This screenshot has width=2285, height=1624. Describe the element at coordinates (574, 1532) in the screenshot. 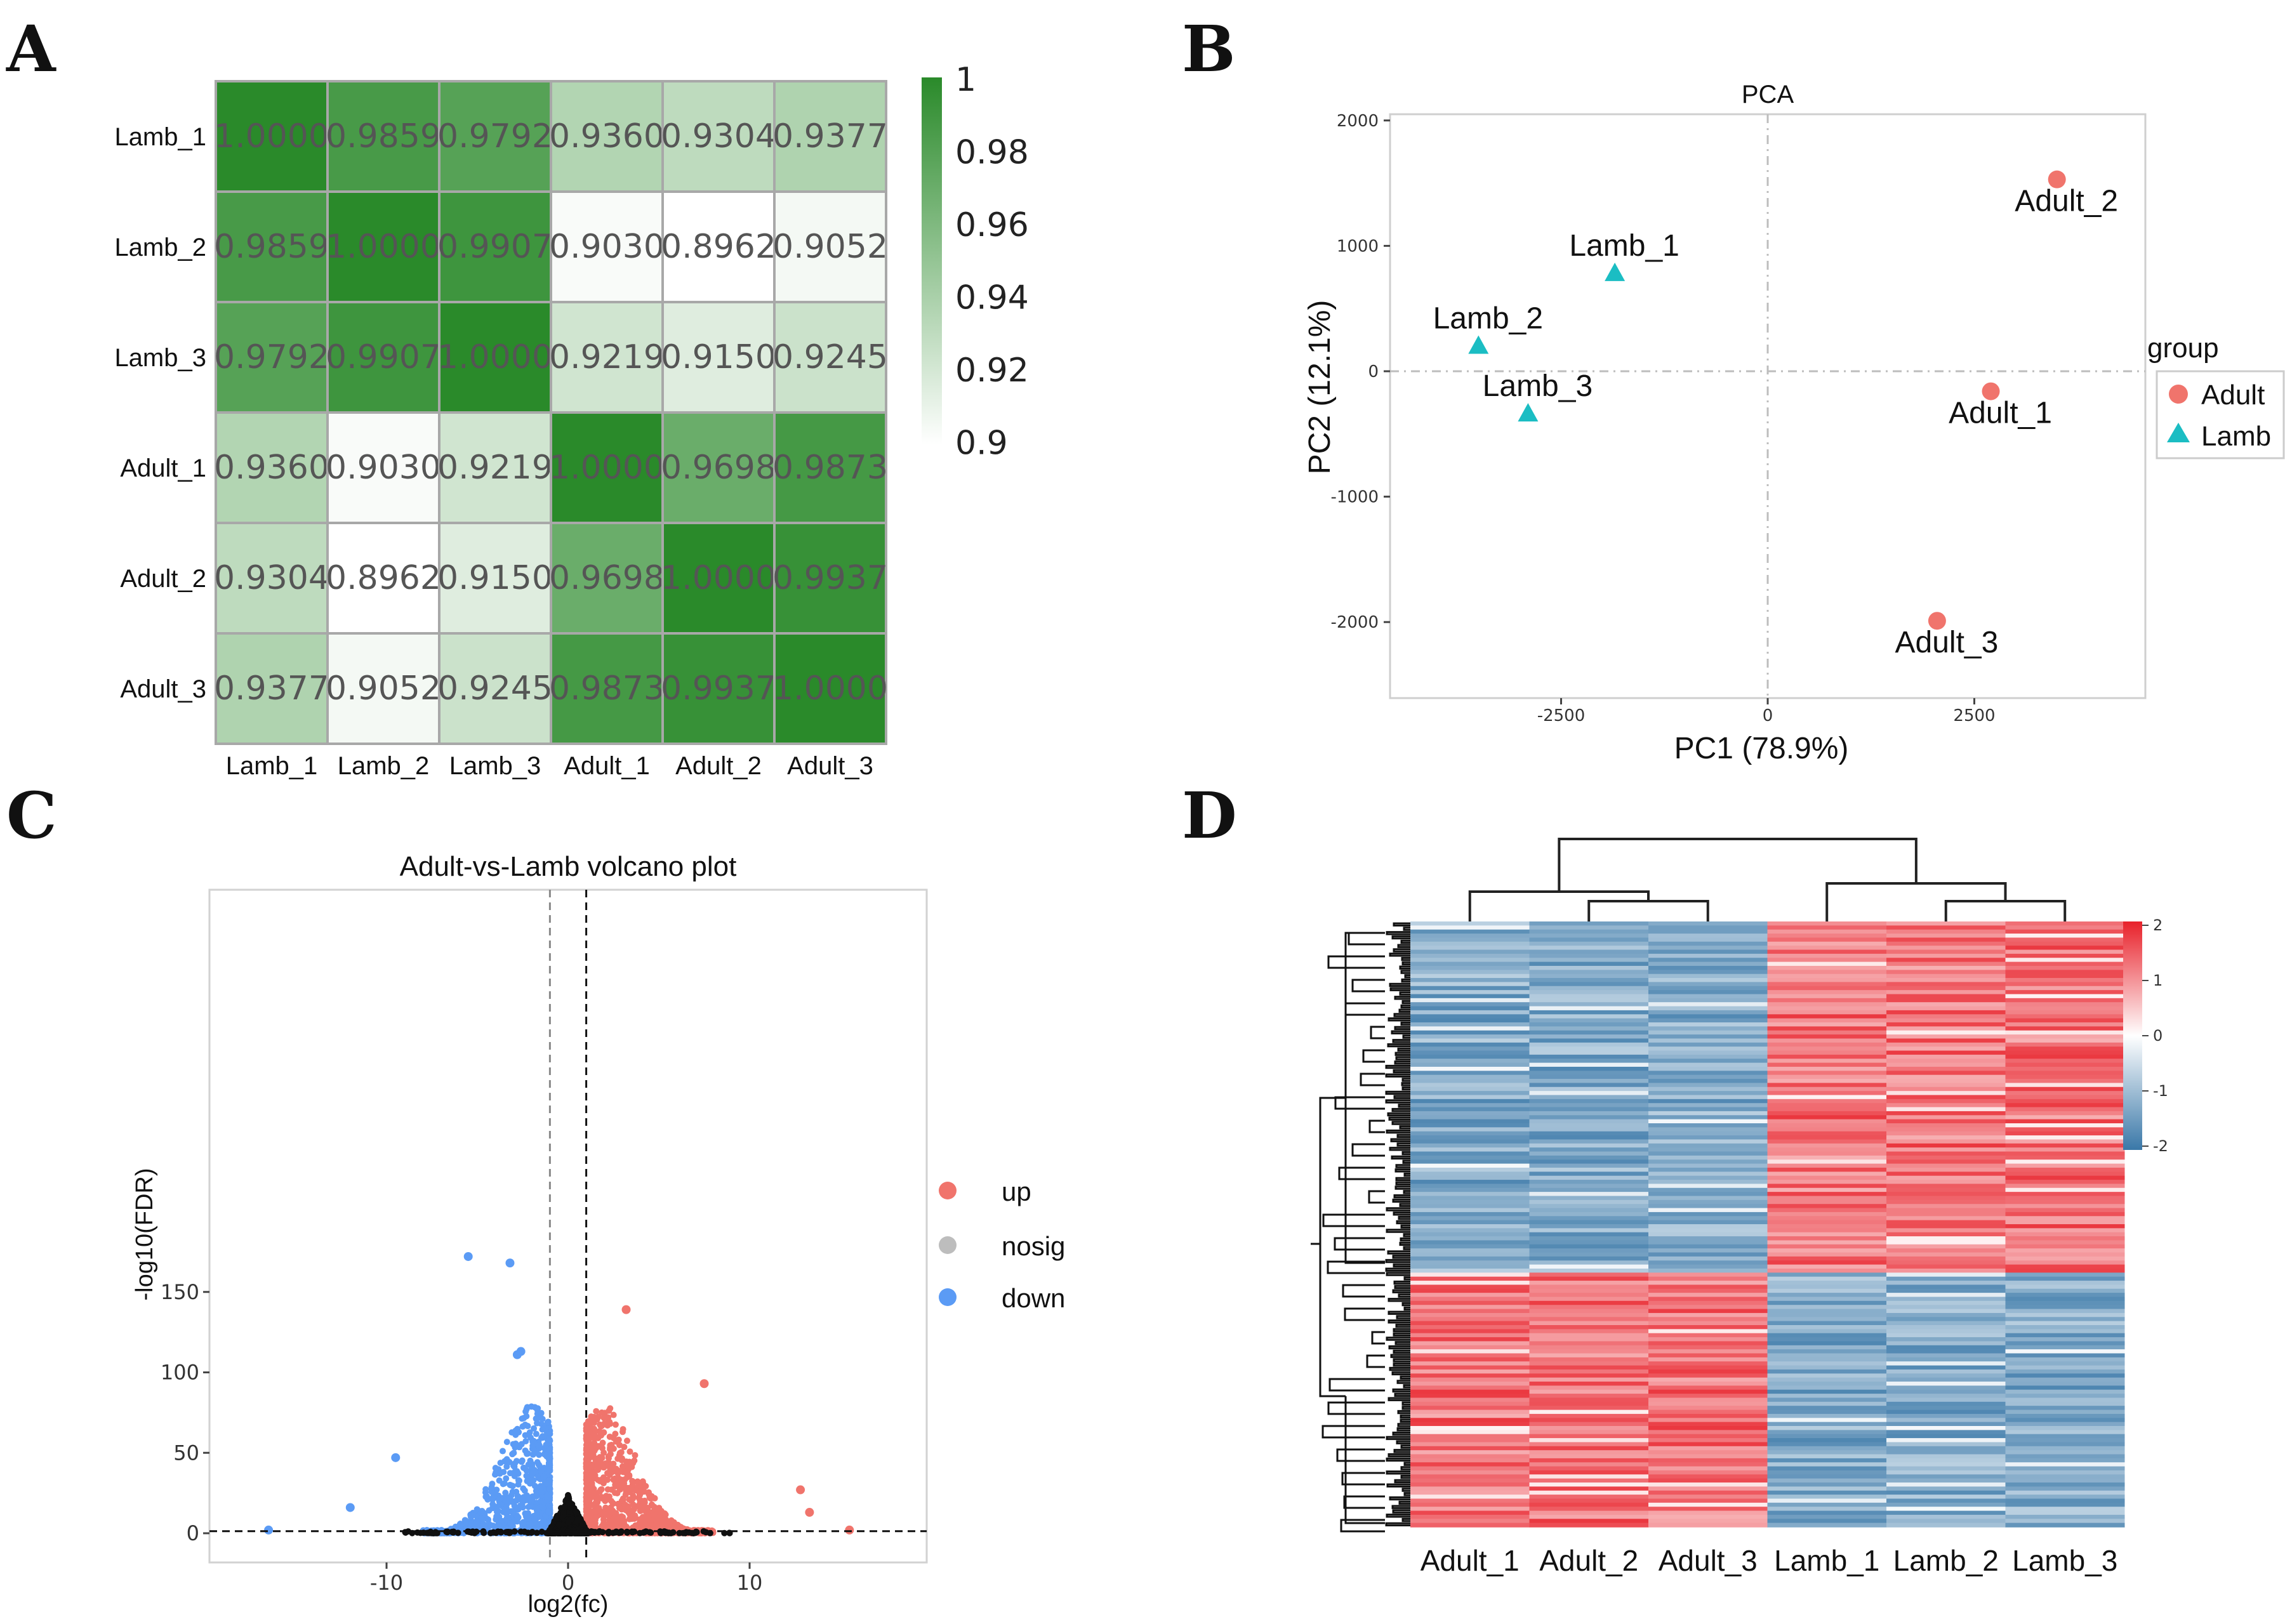

I see `volcano-point-nosig` at that location.